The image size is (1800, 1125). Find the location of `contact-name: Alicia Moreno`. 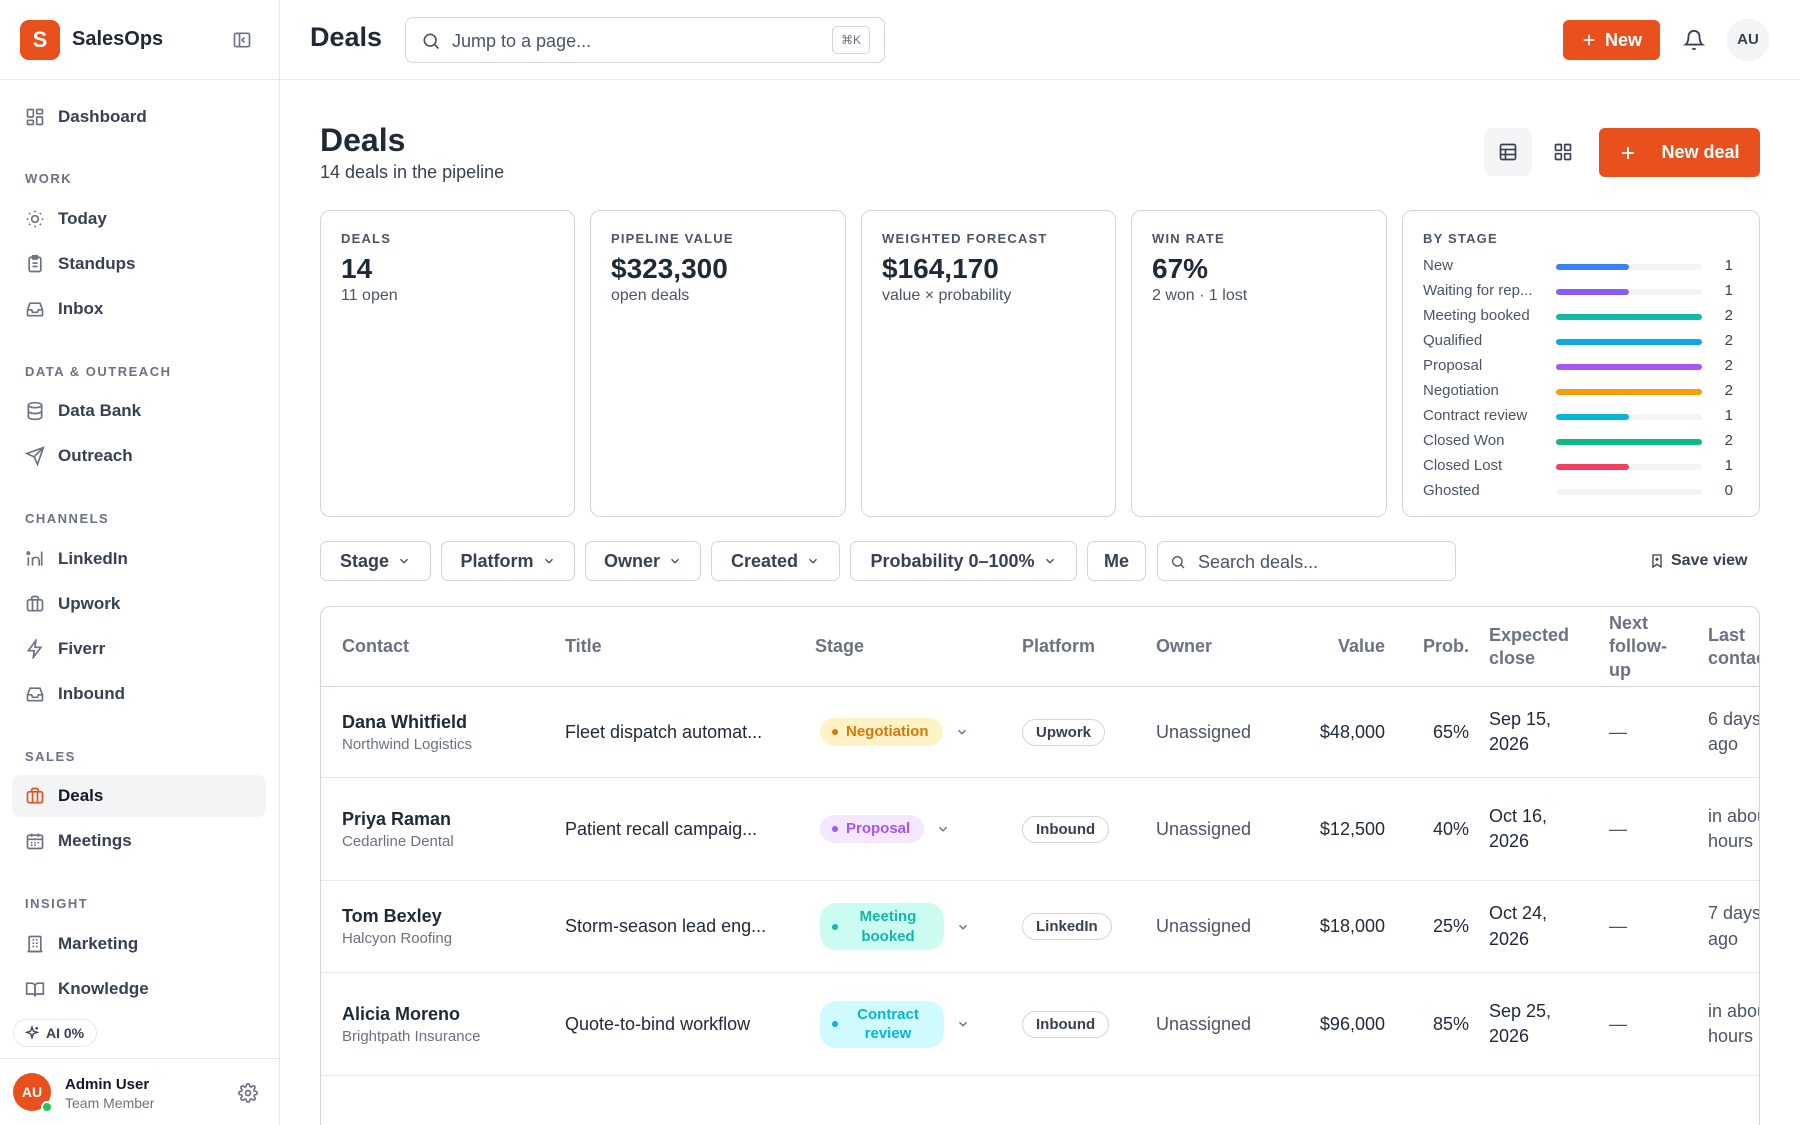

contact-name: Alicia Moreno is located at coordinates (401, 1013).